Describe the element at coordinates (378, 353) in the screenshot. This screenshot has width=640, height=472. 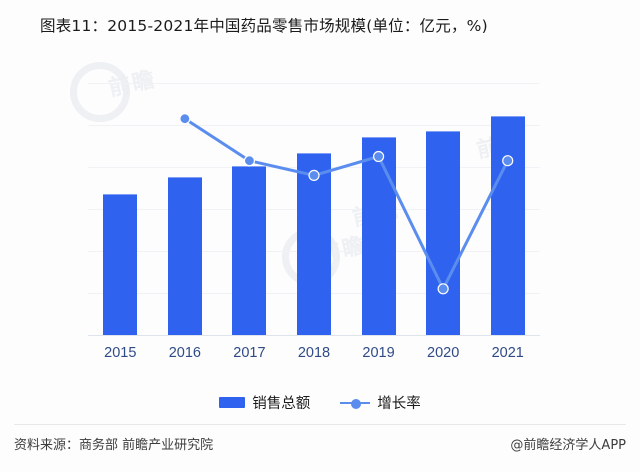
I see `x-tick-label: 2019` at that location.